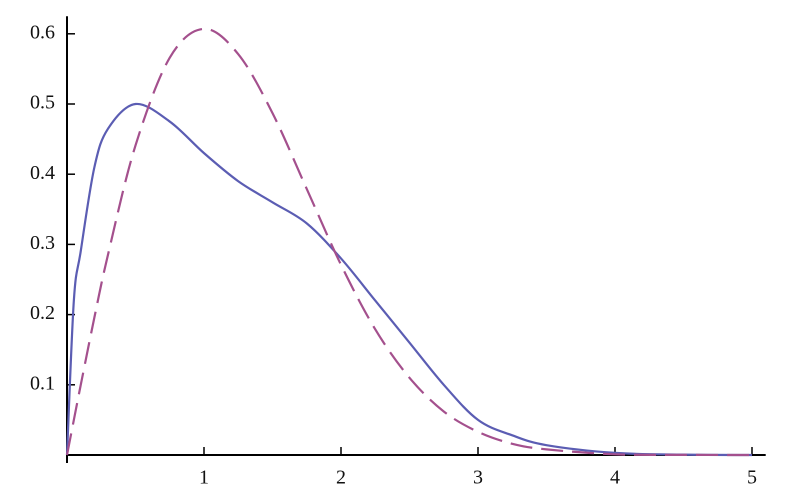 The image size is (785, 499). Describe the element at coordinates (752, 478) in the screenshot. I see `x-tick-label: 5` at that location.